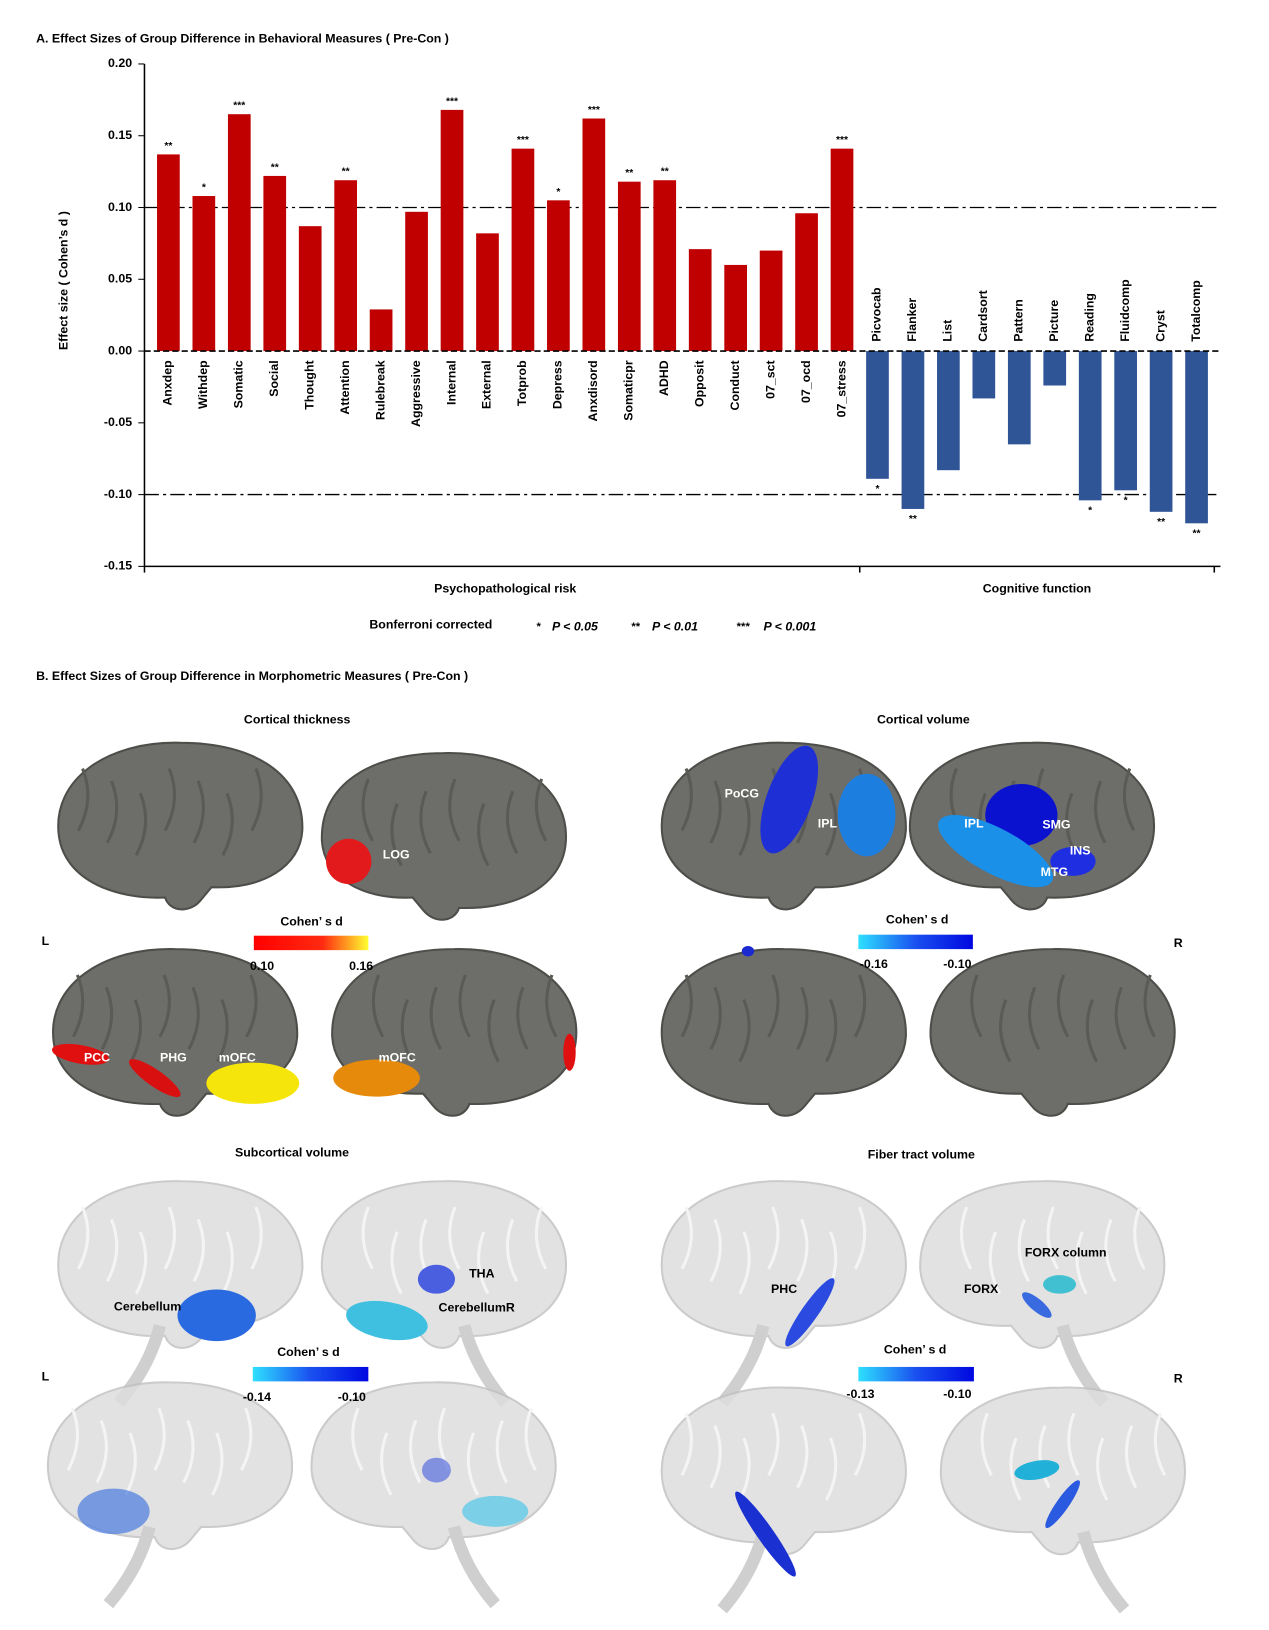  What do you see at coordinates (675, 627) in the screenshot?
I see `legend-text: P < 0.01` at bounding box center [675, 627].